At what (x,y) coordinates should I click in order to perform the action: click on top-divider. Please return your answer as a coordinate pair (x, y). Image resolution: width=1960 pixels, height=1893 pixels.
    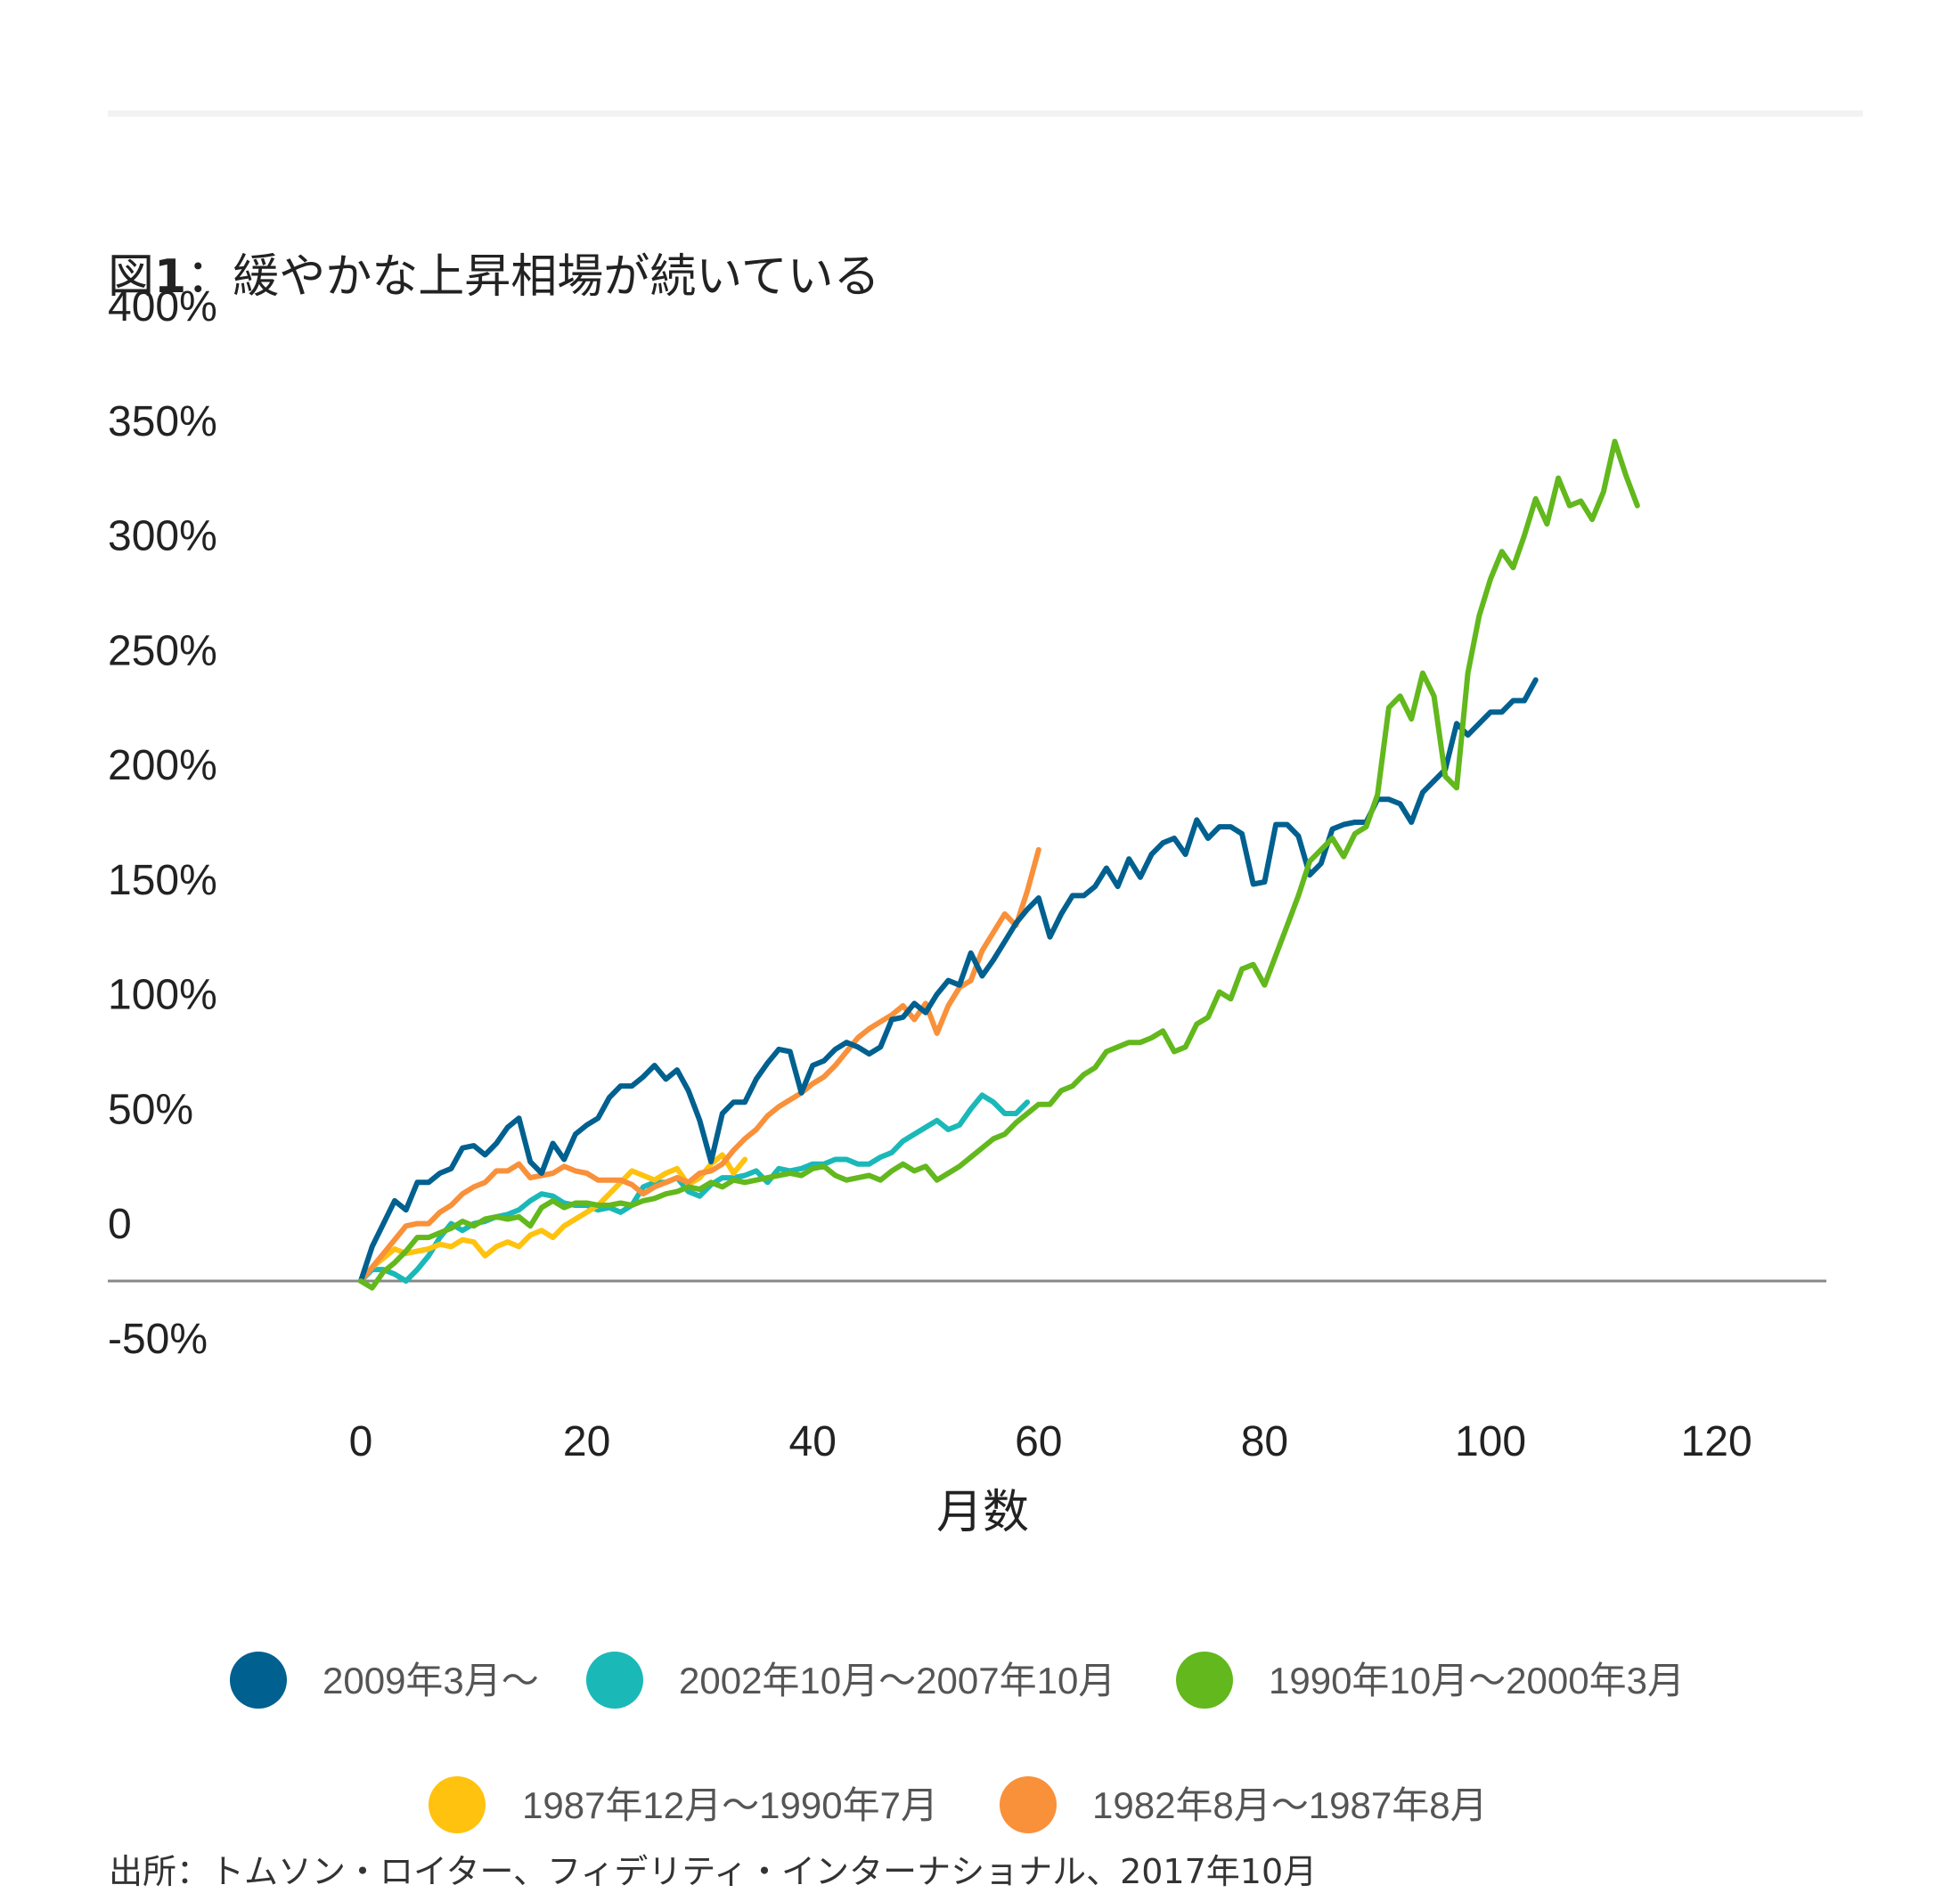
    Looking at the image, I should click on (985, 113).